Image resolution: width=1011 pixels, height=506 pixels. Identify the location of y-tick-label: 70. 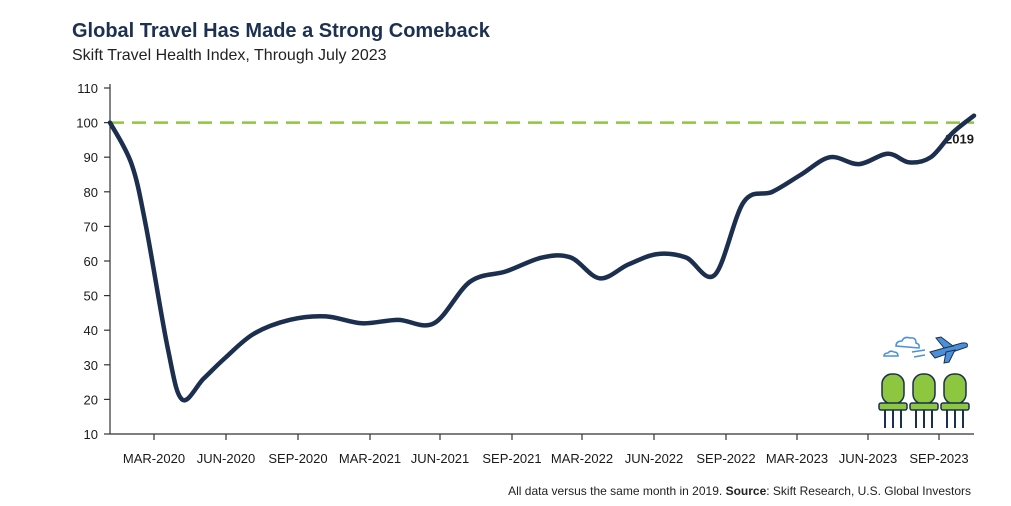
(91, 226).